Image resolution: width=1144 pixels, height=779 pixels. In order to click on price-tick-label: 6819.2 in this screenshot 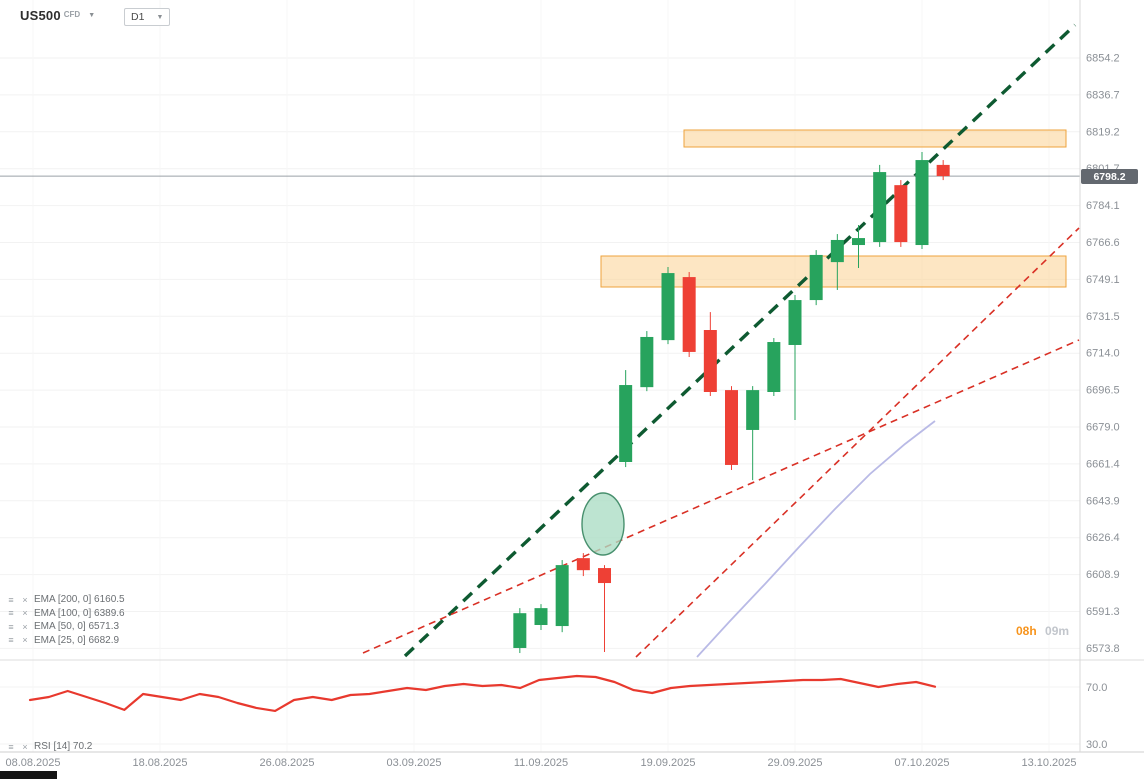, I will do `click(1103, 132)`.